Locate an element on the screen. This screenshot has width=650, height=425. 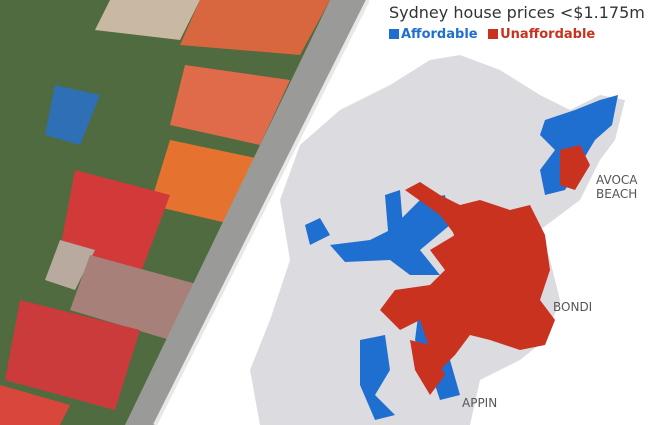
legend-swatch-unaffordable is located at coordinates (493, 34).